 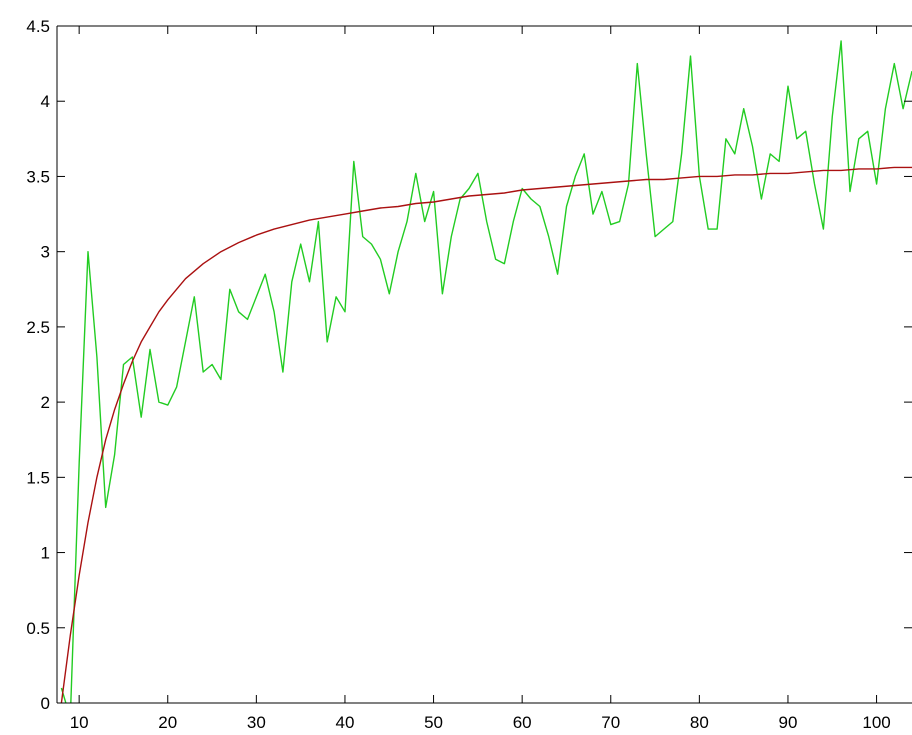 I want to click on y-tick-label: 1, so click(x=45, y=553).